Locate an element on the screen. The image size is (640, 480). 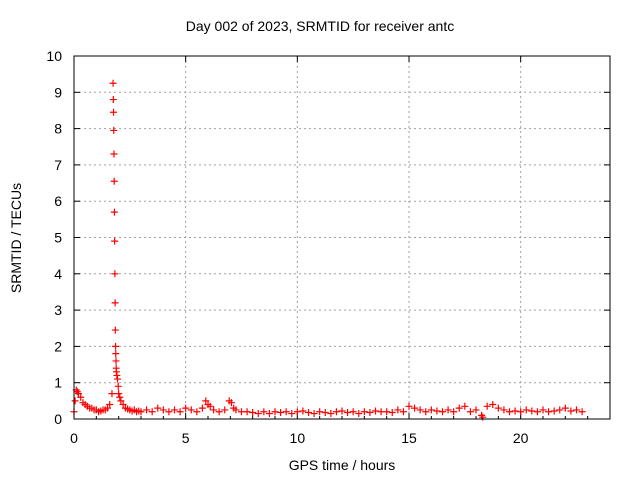
x-tick-label: 20 is located at coordinates (521, 438).